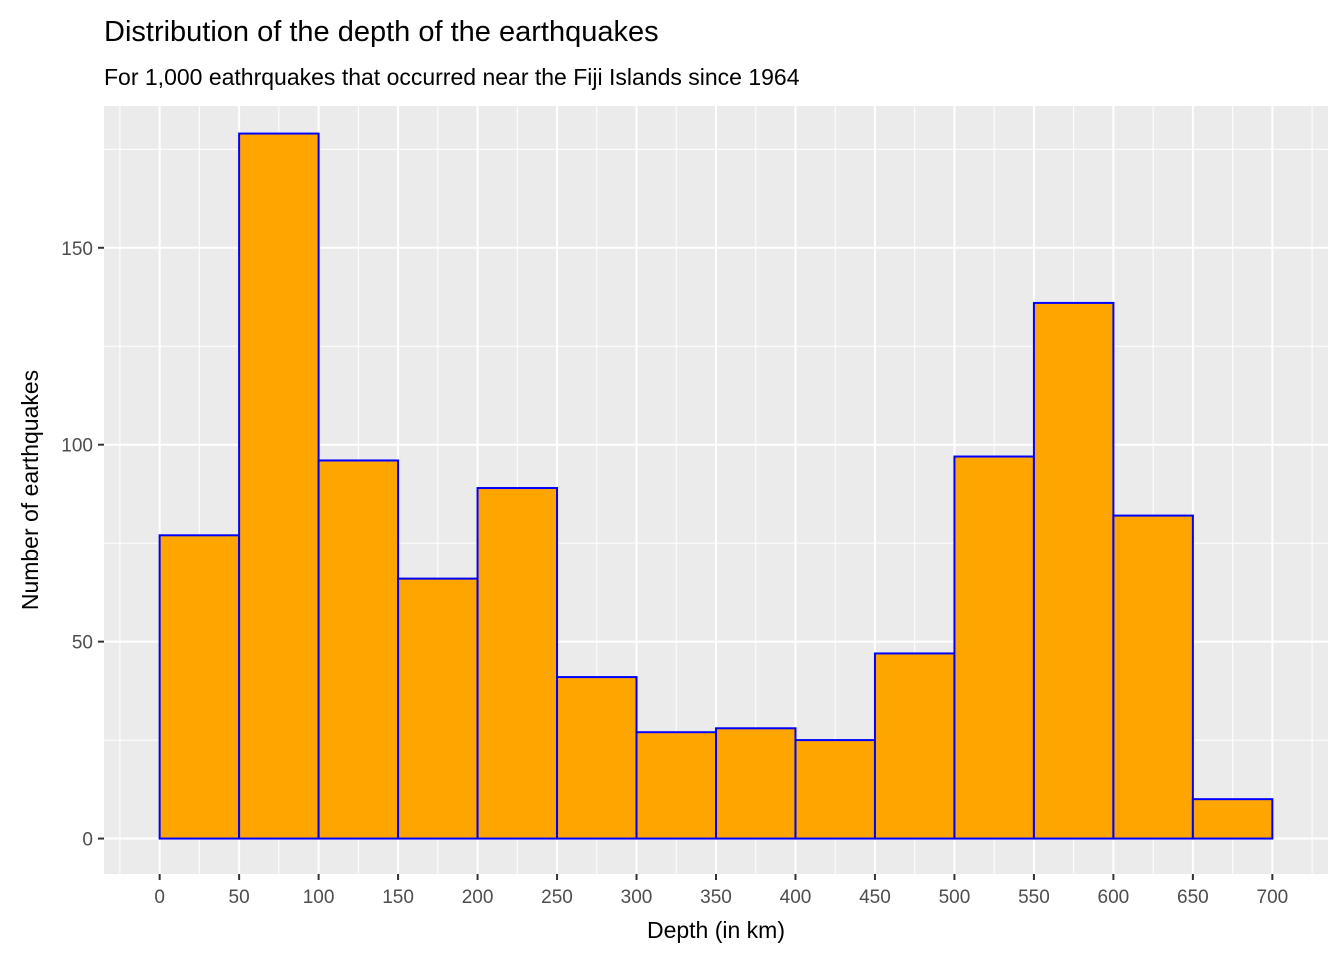 The width and height of the screenshot is (1344, 960). Describe the element at coordinates (30, 490) in the screenshot. I see `y-axis-label: Number of earthquakes` at that location.